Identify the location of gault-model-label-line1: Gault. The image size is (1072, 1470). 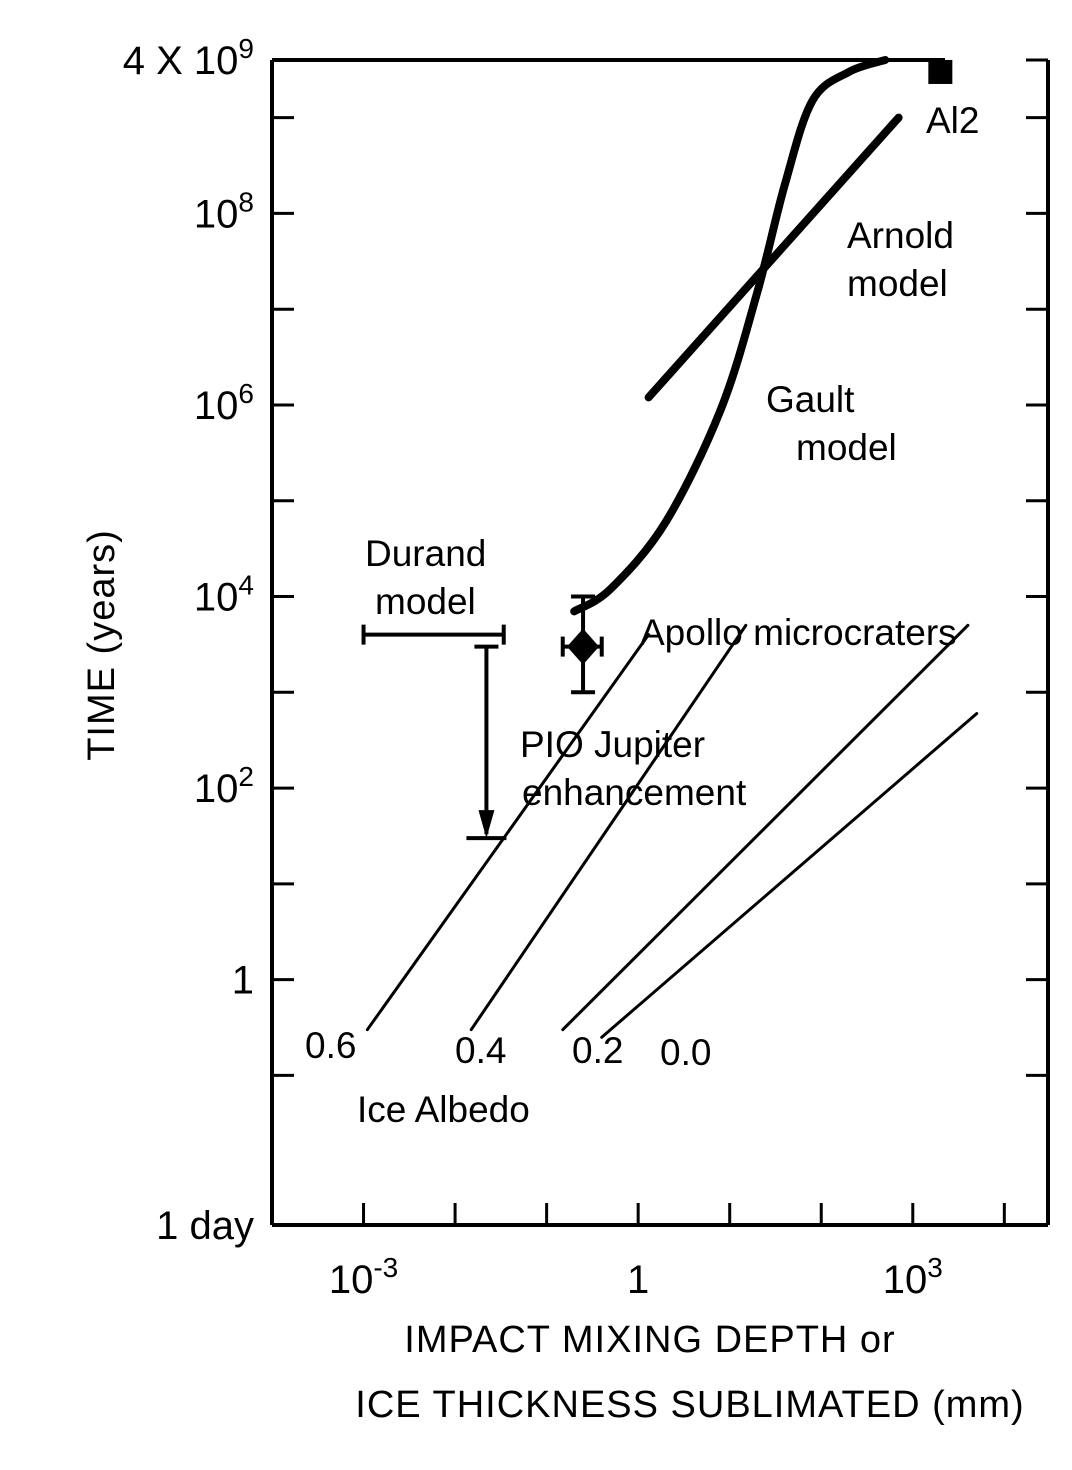
(810, 399).